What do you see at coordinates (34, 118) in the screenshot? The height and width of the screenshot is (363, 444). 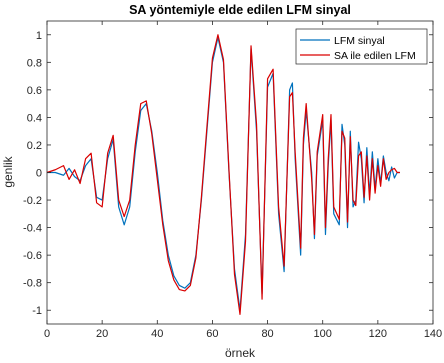 I see `y-tick-label-7: 0.4` at bounding box center [34, 118].